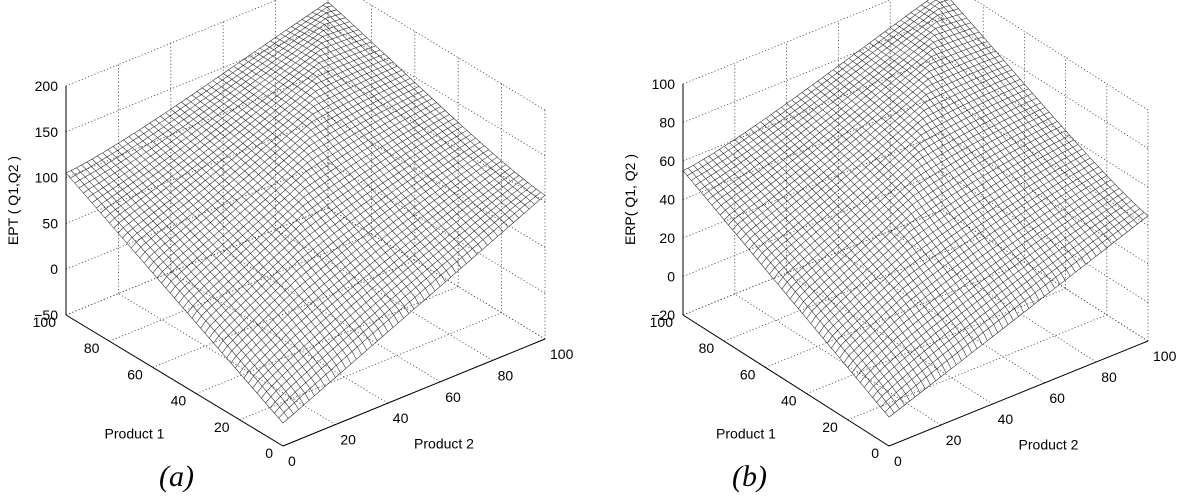 The width and height of the screenshot is (1198, 502). What do you see at coordinates (135, 374) in the screenshot?
I see `x-tick-label: 60` at bounding box center [135, 374].